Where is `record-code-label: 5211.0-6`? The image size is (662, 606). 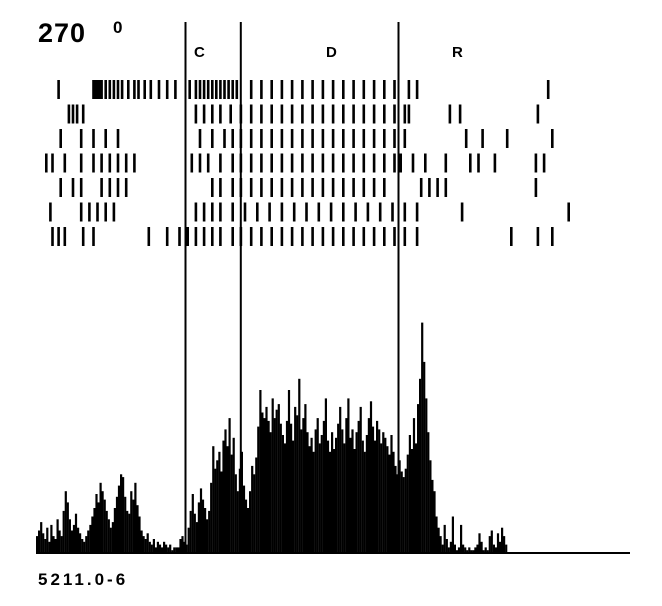
record-code-label: 5211.0-6 is located at coordinates (83, 579).